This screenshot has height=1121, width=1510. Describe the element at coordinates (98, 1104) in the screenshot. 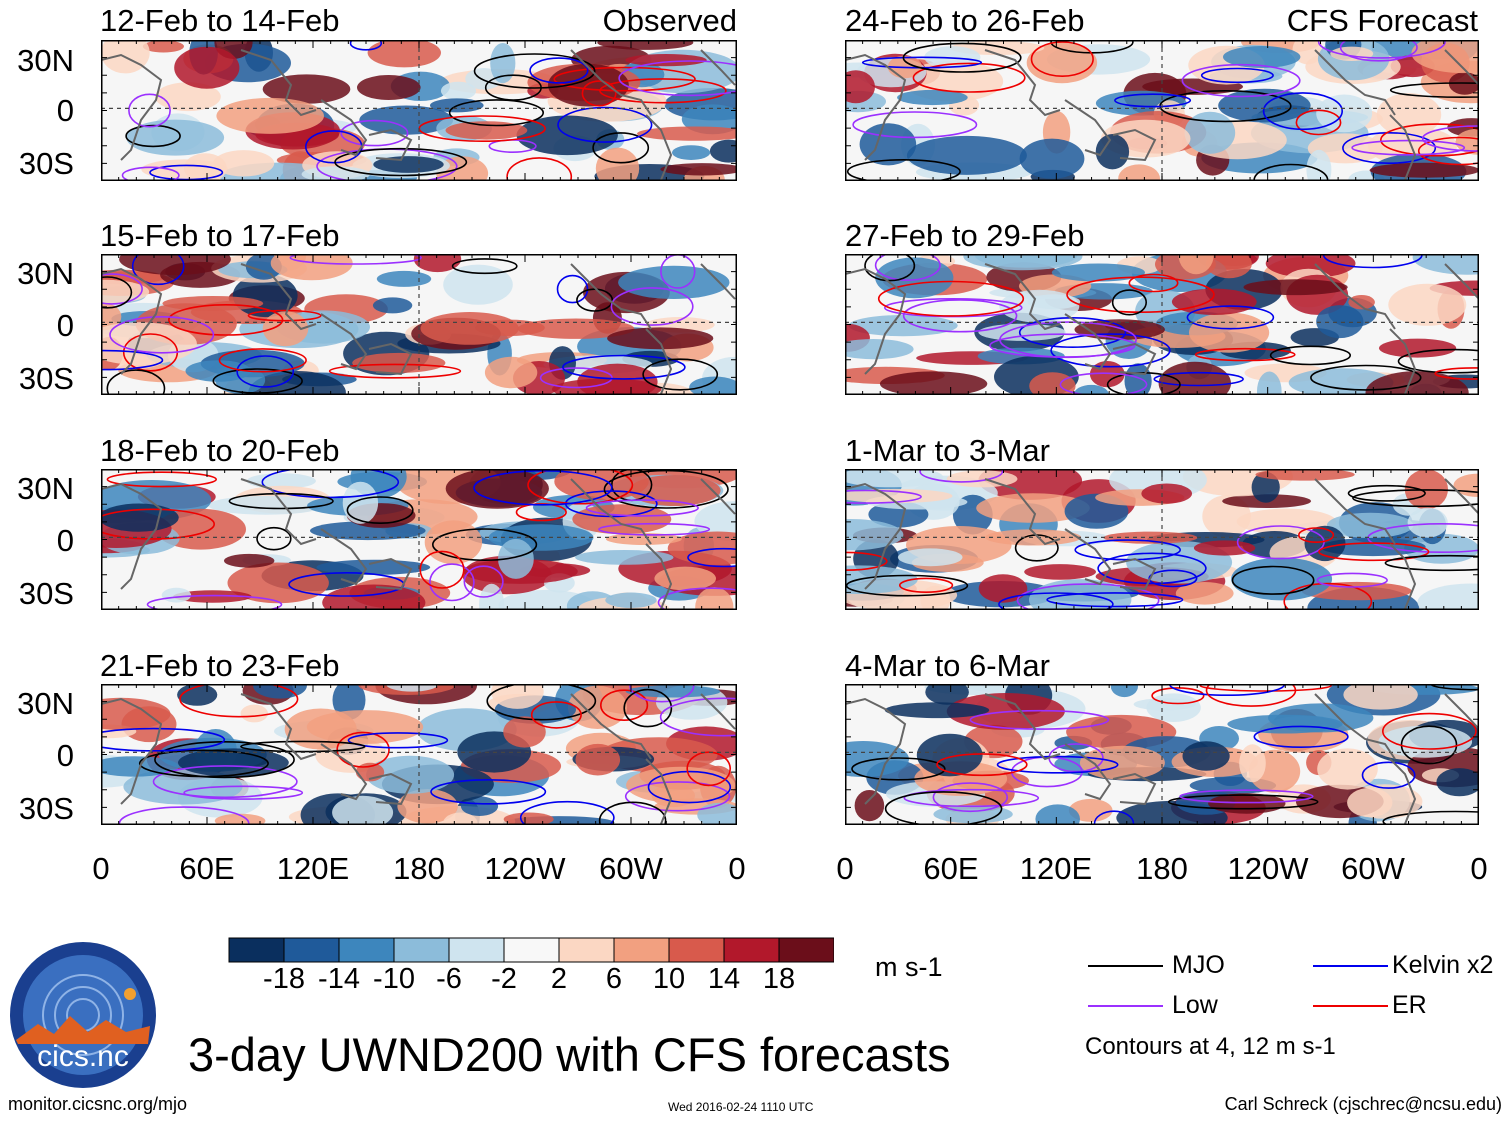

I see `footer-url: monitor.cicsnc.org/mjo` at that location.